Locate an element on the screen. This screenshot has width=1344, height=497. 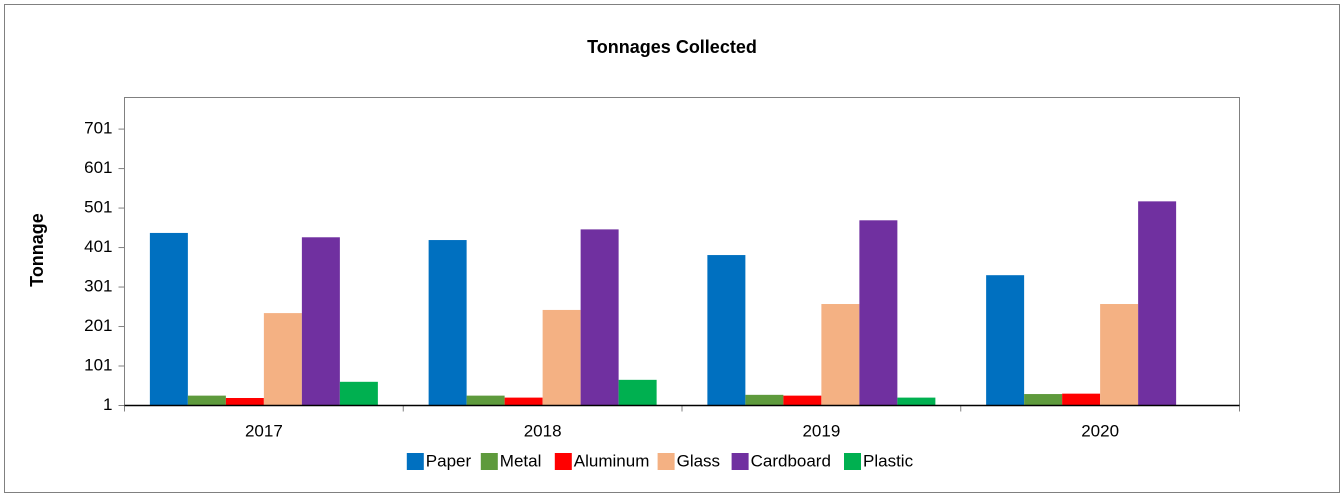
y-tick-label: 301 is located at coordinates (98, 286).